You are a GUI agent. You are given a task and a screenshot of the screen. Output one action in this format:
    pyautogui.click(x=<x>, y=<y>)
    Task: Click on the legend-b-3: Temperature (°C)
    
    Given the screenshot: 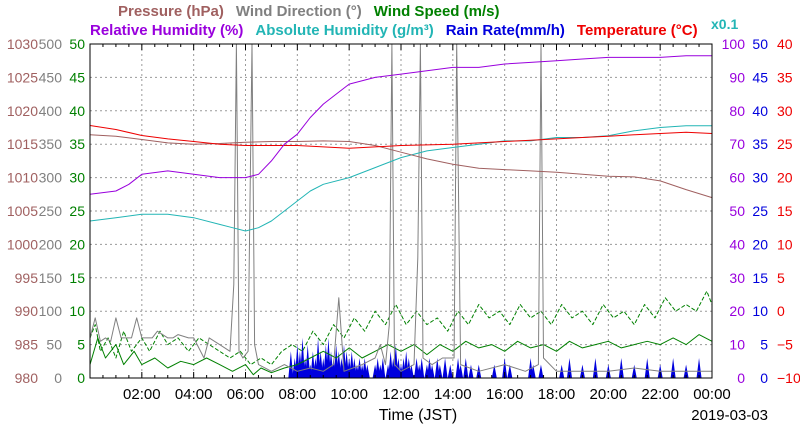 What is the action you would take?
    pyautogui.click(x=637, y=30)
    